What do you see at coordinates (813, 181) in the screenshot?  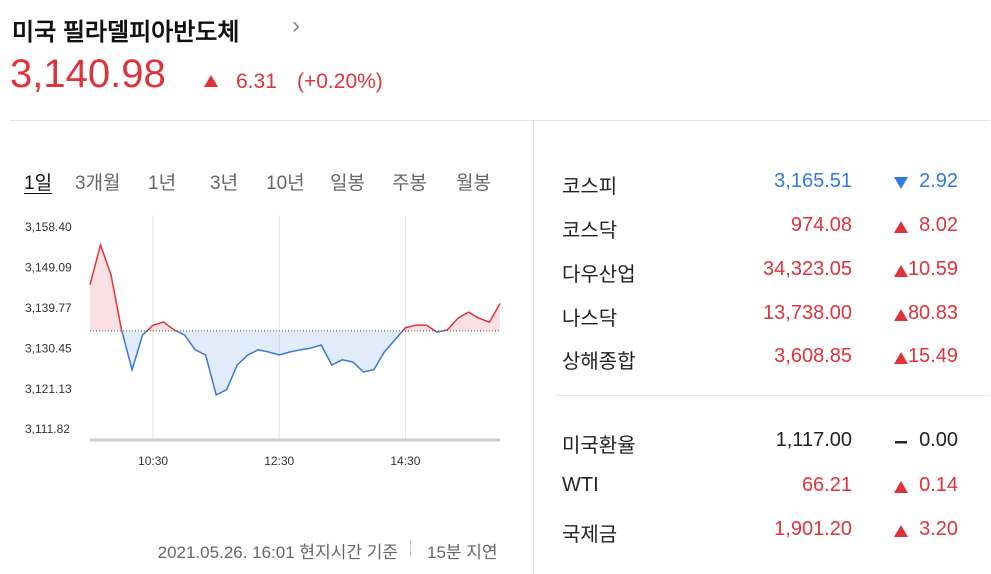 I see `market-value: 3,165.51` at bounding box center [813, 181].